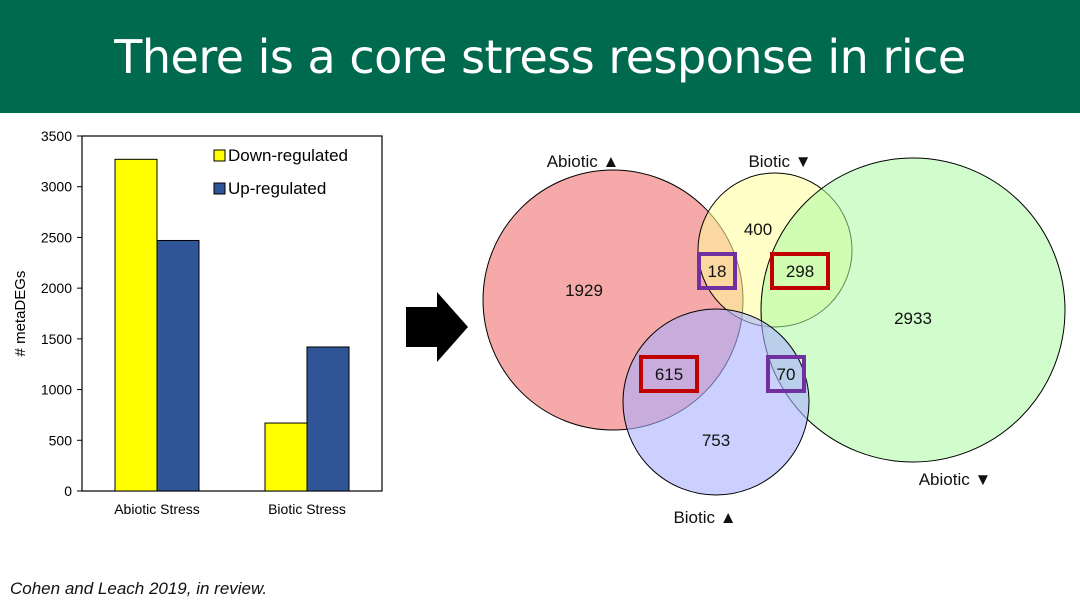 This screenshot has height=608, width=1080. What do you see at coordinates (56, 237) in the screenshot?
I see `y-tick-label: 2500` at bounding box center [56, 237].